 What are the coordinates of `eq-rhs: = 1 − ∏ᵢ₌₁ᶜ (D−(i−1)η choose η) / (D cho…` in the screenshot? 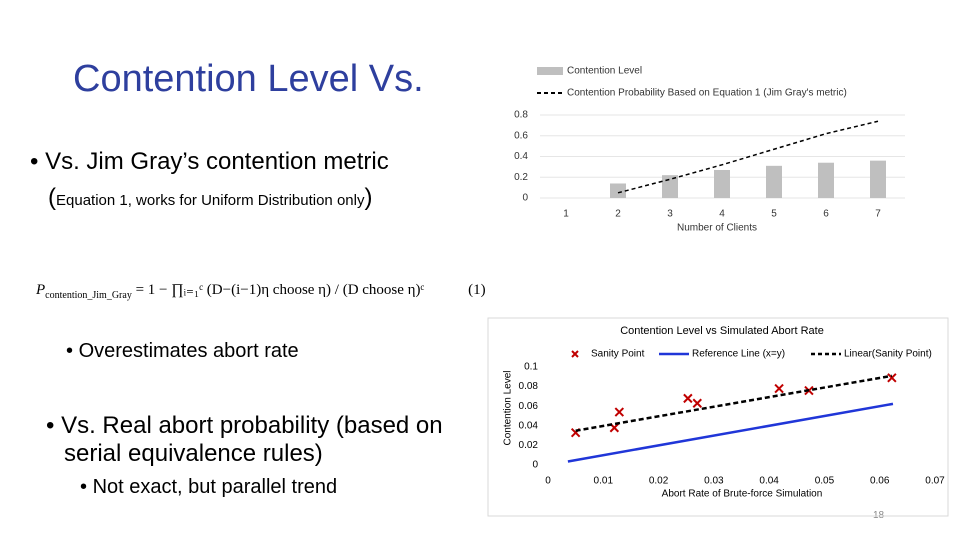 It's located at (280, 290).